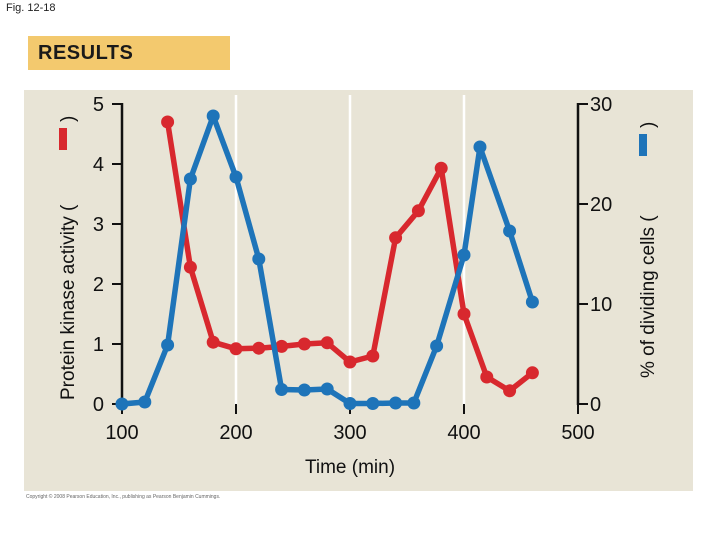  I want to click on dividing-legend-swatch, so click(643, 145).